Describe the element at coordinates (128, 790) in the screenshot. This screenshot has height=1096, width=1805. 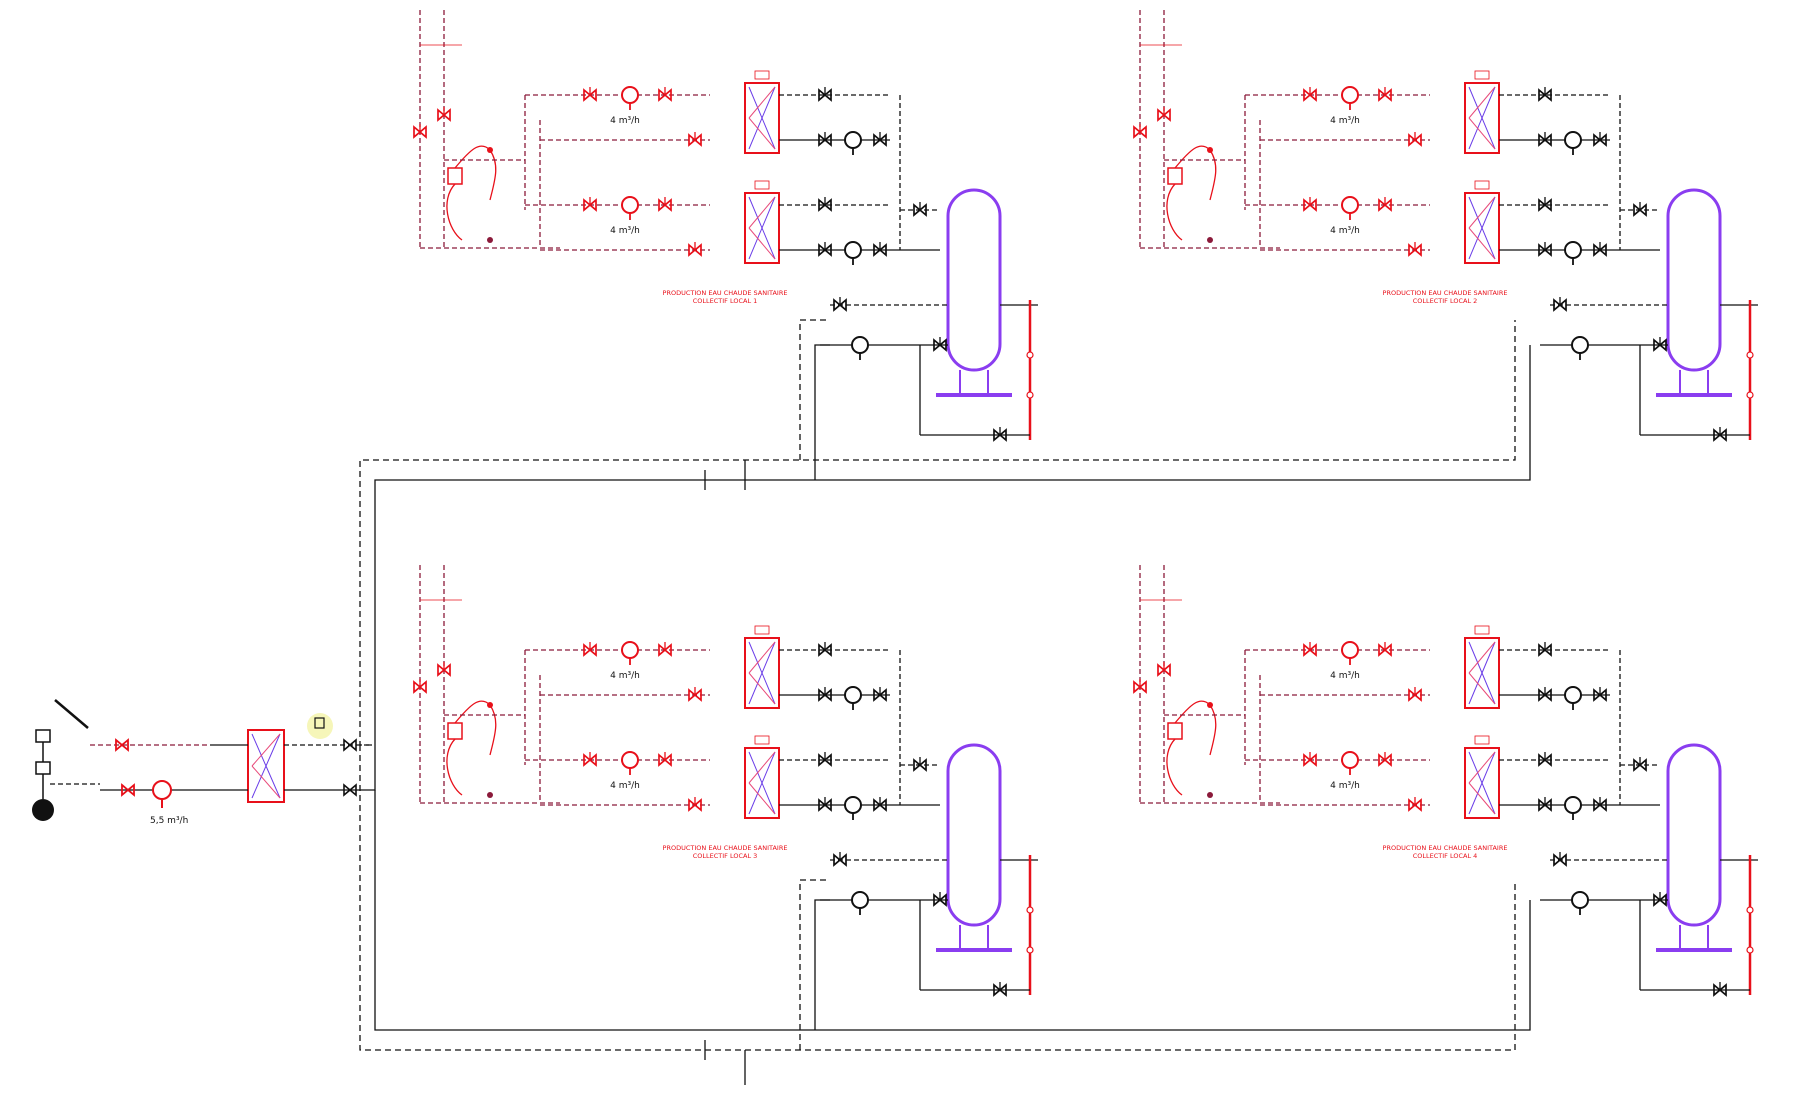
I see `source-valve-bottom` at that location.